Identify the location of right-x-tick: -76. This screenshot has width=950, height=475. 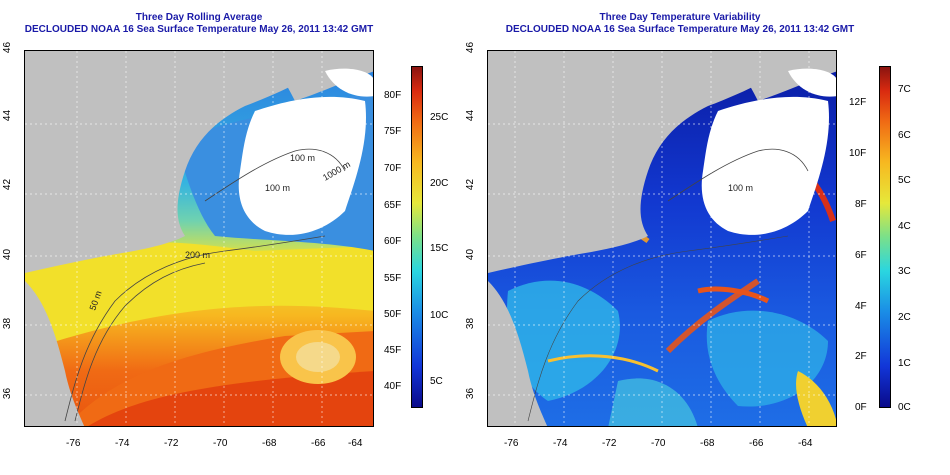
(511, 443).